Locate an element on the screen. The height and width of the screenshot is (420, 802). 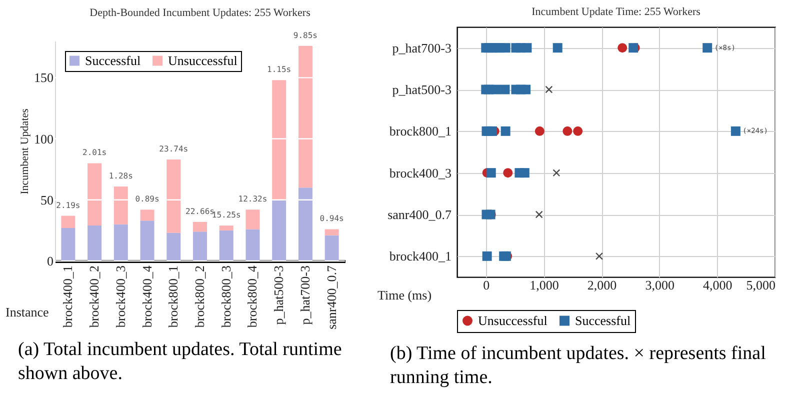
annotation: 0.89s is located at coordinates (147, 199).